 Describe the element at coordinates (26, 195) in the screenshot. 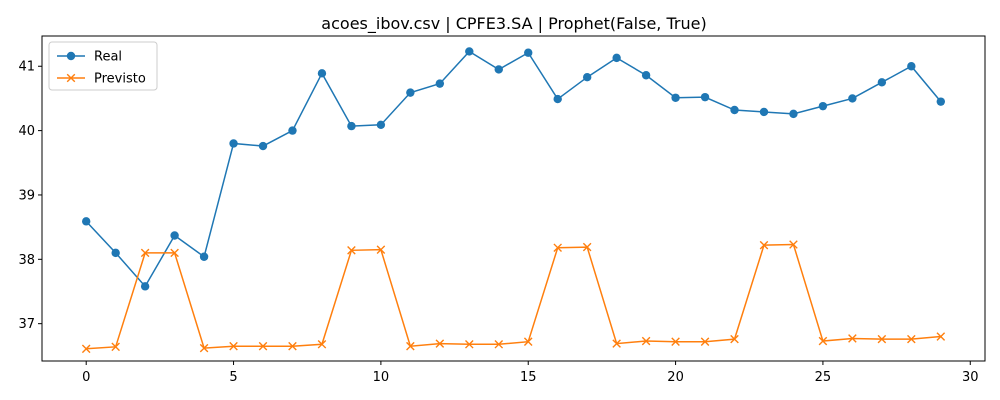

I see `y-tick-label: 39` at that location.